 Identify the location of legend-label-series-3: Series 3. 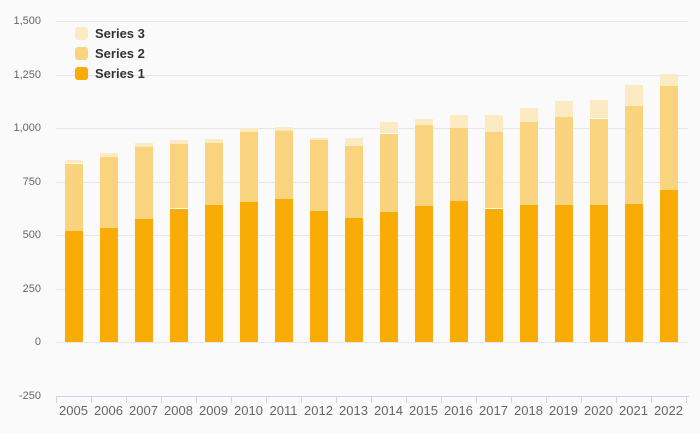
(120, 33).